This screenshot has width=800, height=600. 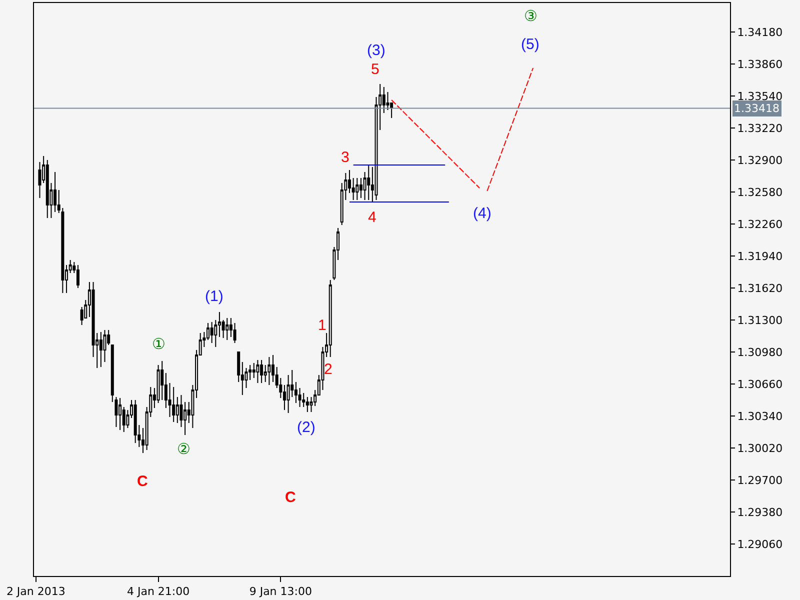 What do you see at coordinates (760, 224) in the screenshot?
I see `y-tick-label: 1.32260` at bounding box center [760, 224].